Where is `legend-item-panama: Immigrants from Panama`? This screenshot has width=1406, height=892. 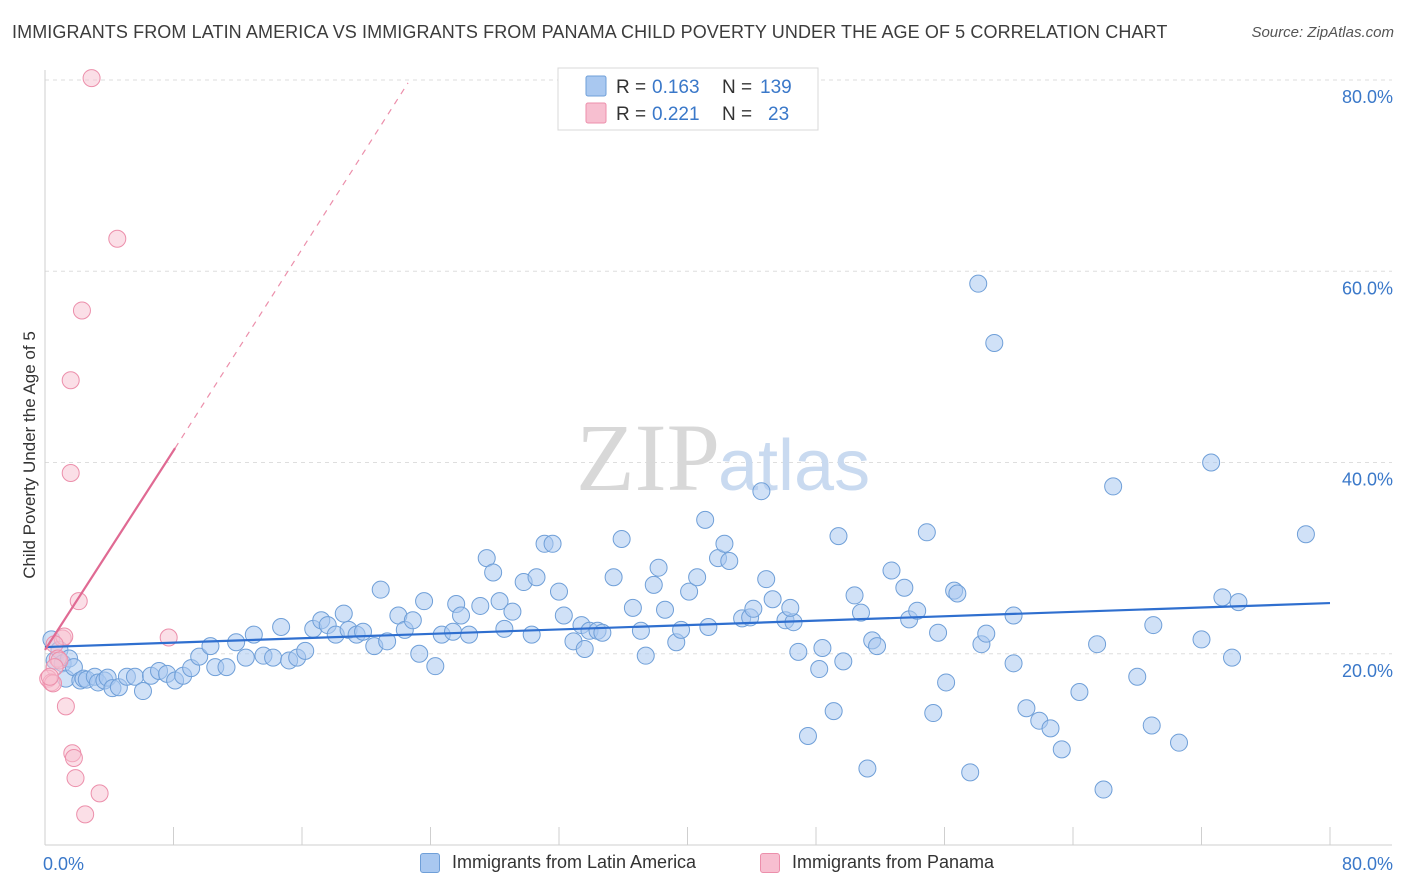
legend-item-panama: Immigrants from Panama is located at coordinates (877, 862).